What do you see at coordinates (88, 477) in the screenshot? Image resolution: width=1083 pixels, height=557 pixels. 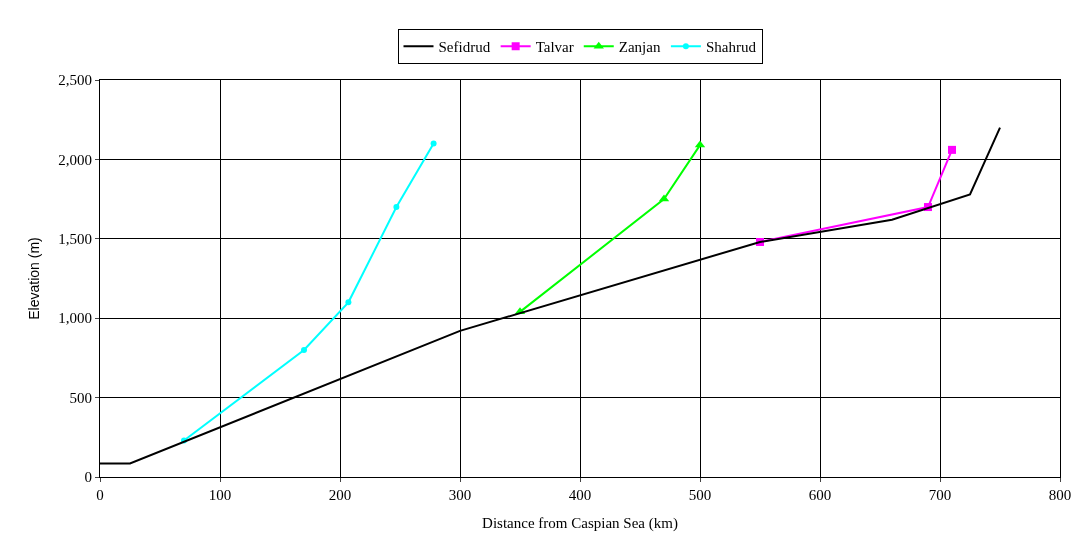 I see `y-tick-label: 0` at bounding box center [88, 477].